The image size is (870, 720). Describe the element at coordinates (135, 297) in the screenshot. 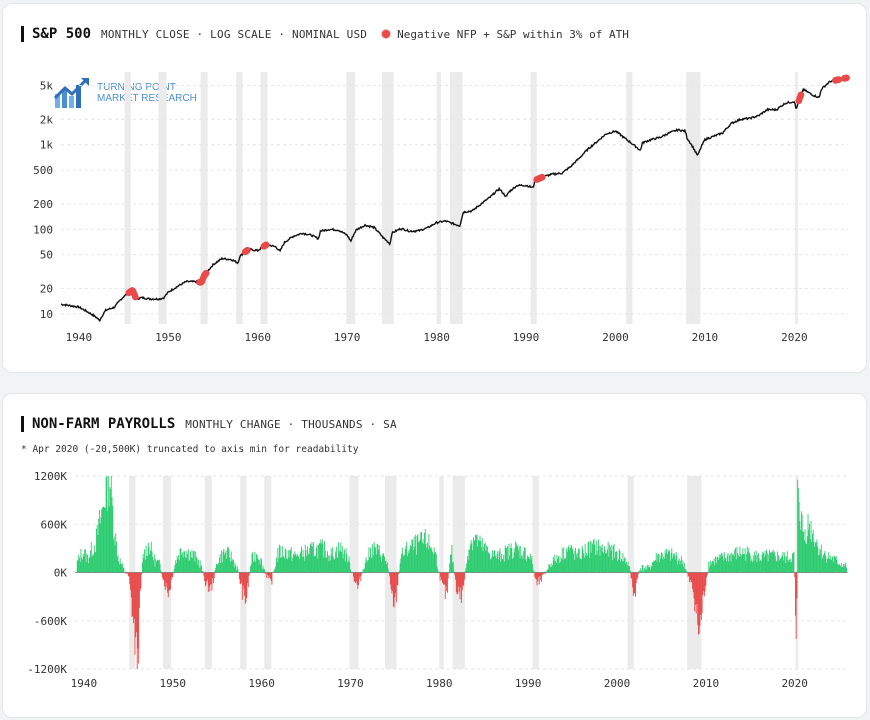

I see `ath-highlight-point` at that location.